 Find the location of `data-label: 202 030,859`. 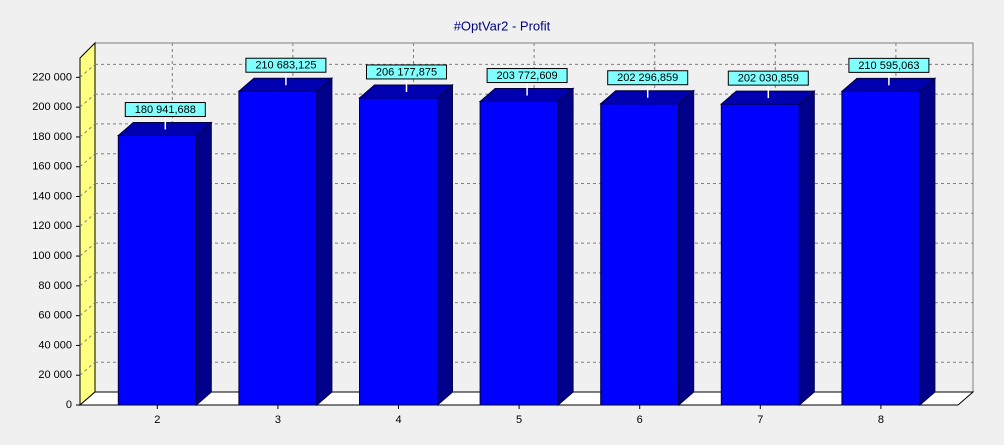

data-label: 202 030,859 is located at coordinates (768, 79).